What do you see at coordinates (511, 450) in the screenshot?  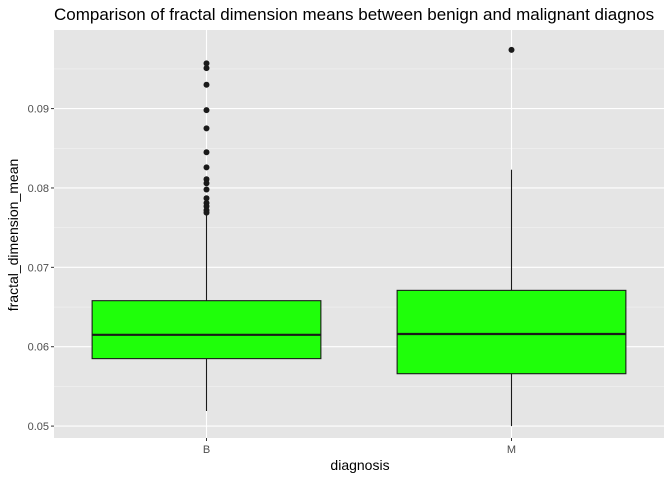 I see `x-tick-label: M` at bounding box center [511, 450].